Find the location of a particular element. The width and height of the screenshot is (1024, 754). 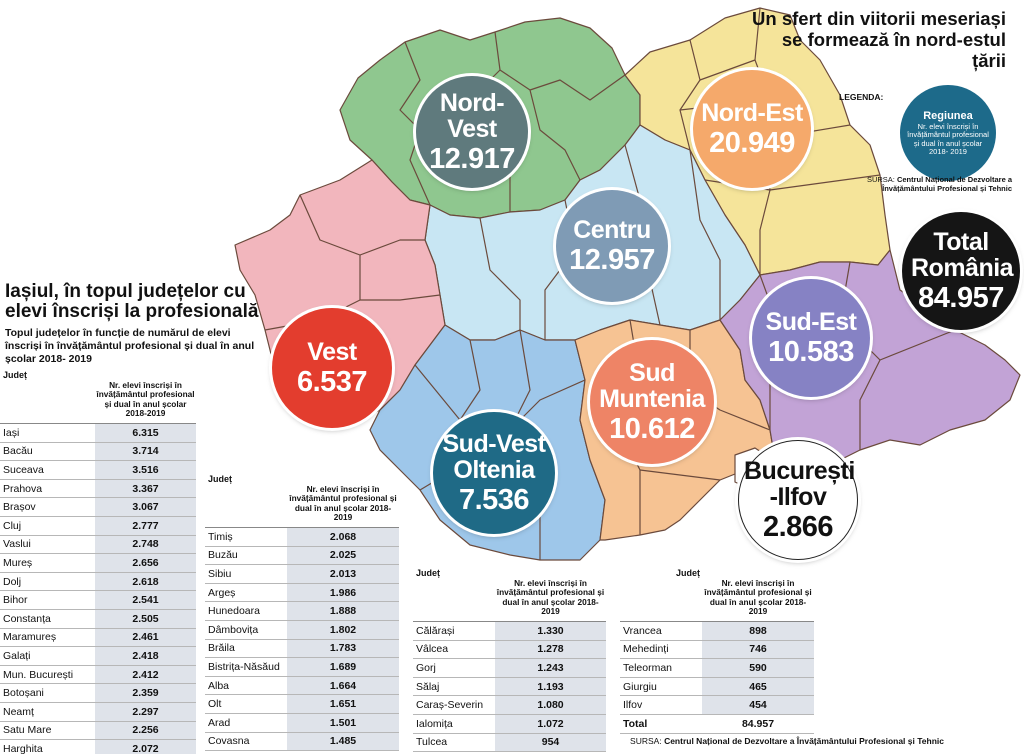

table-row: Mehedinți 746 is located at coordinates (717, 650).